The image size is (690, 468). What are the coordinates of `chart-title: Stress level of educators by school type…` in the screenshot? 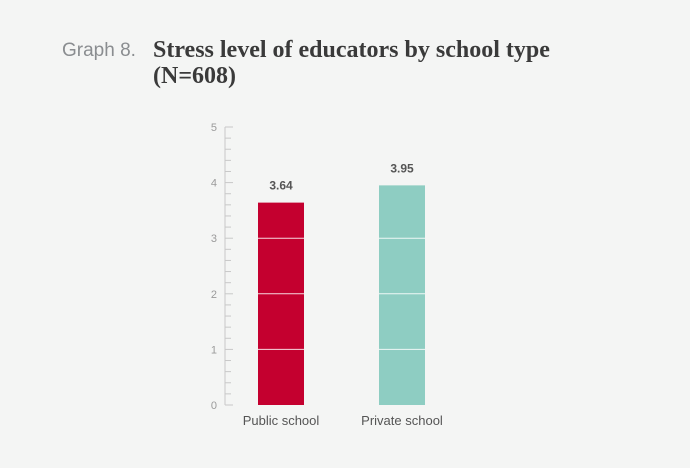 It's located at (403, 63).